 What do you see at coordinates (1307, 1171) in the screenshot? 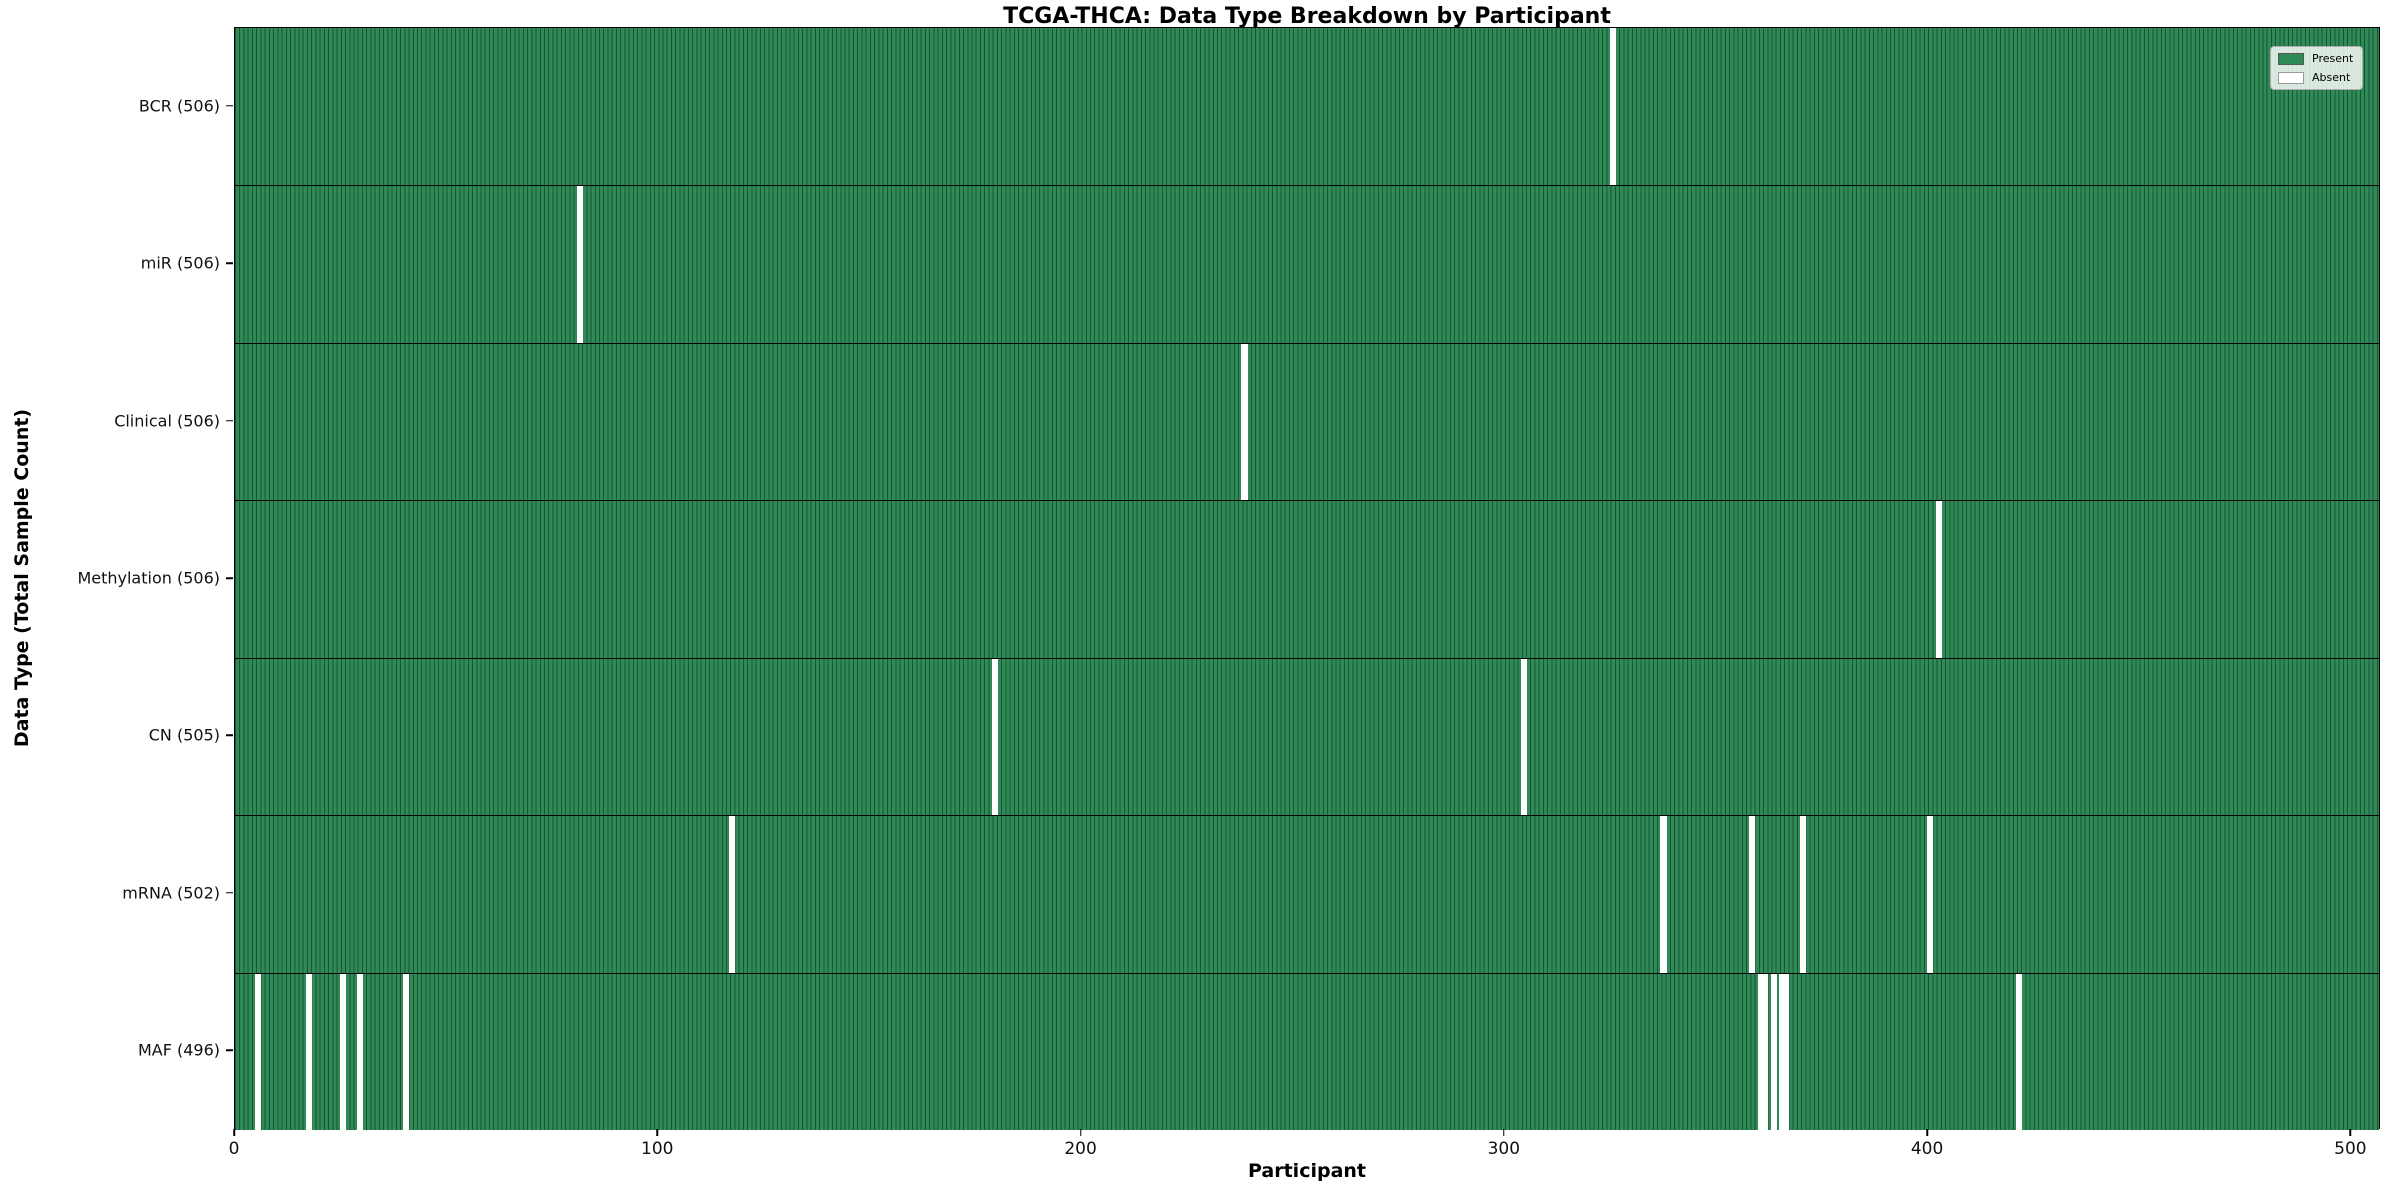
I see `x-axis-title: Participant` at bounding box center [1307, 1171].